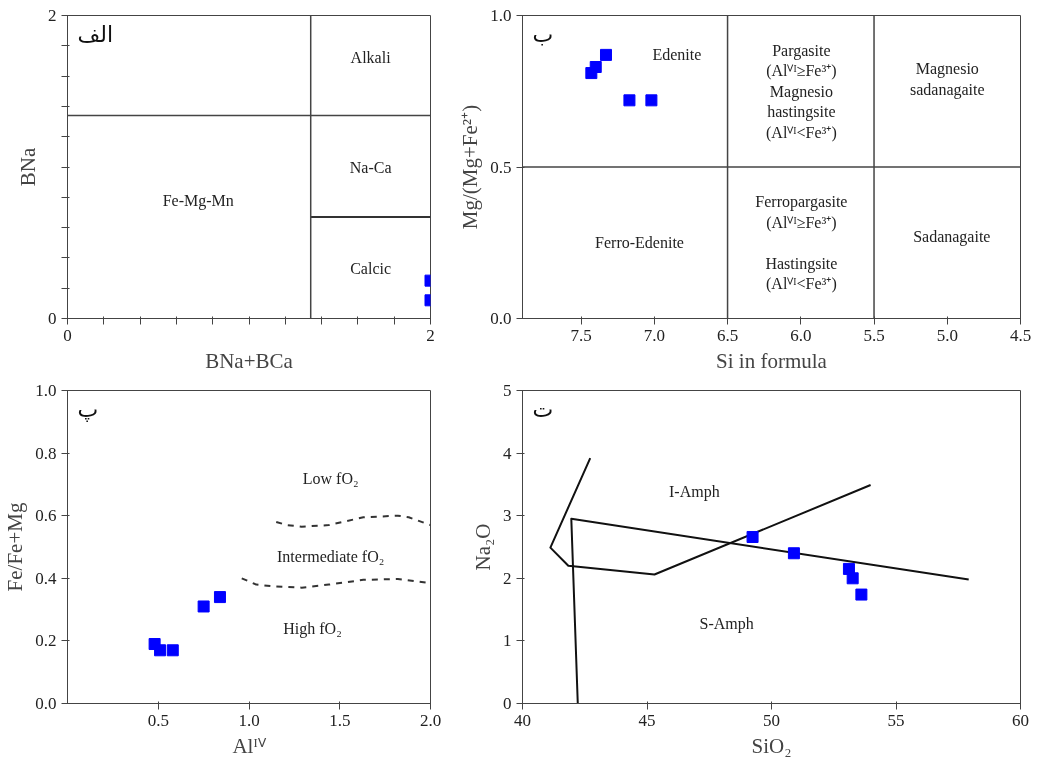 Image resolution: width=1050 pixels, height=763 pixels. What do you see at coordinates (430, 720) in the screenshot?
I see `x-tick-label: 2.0` at bounding box center [430, 720].